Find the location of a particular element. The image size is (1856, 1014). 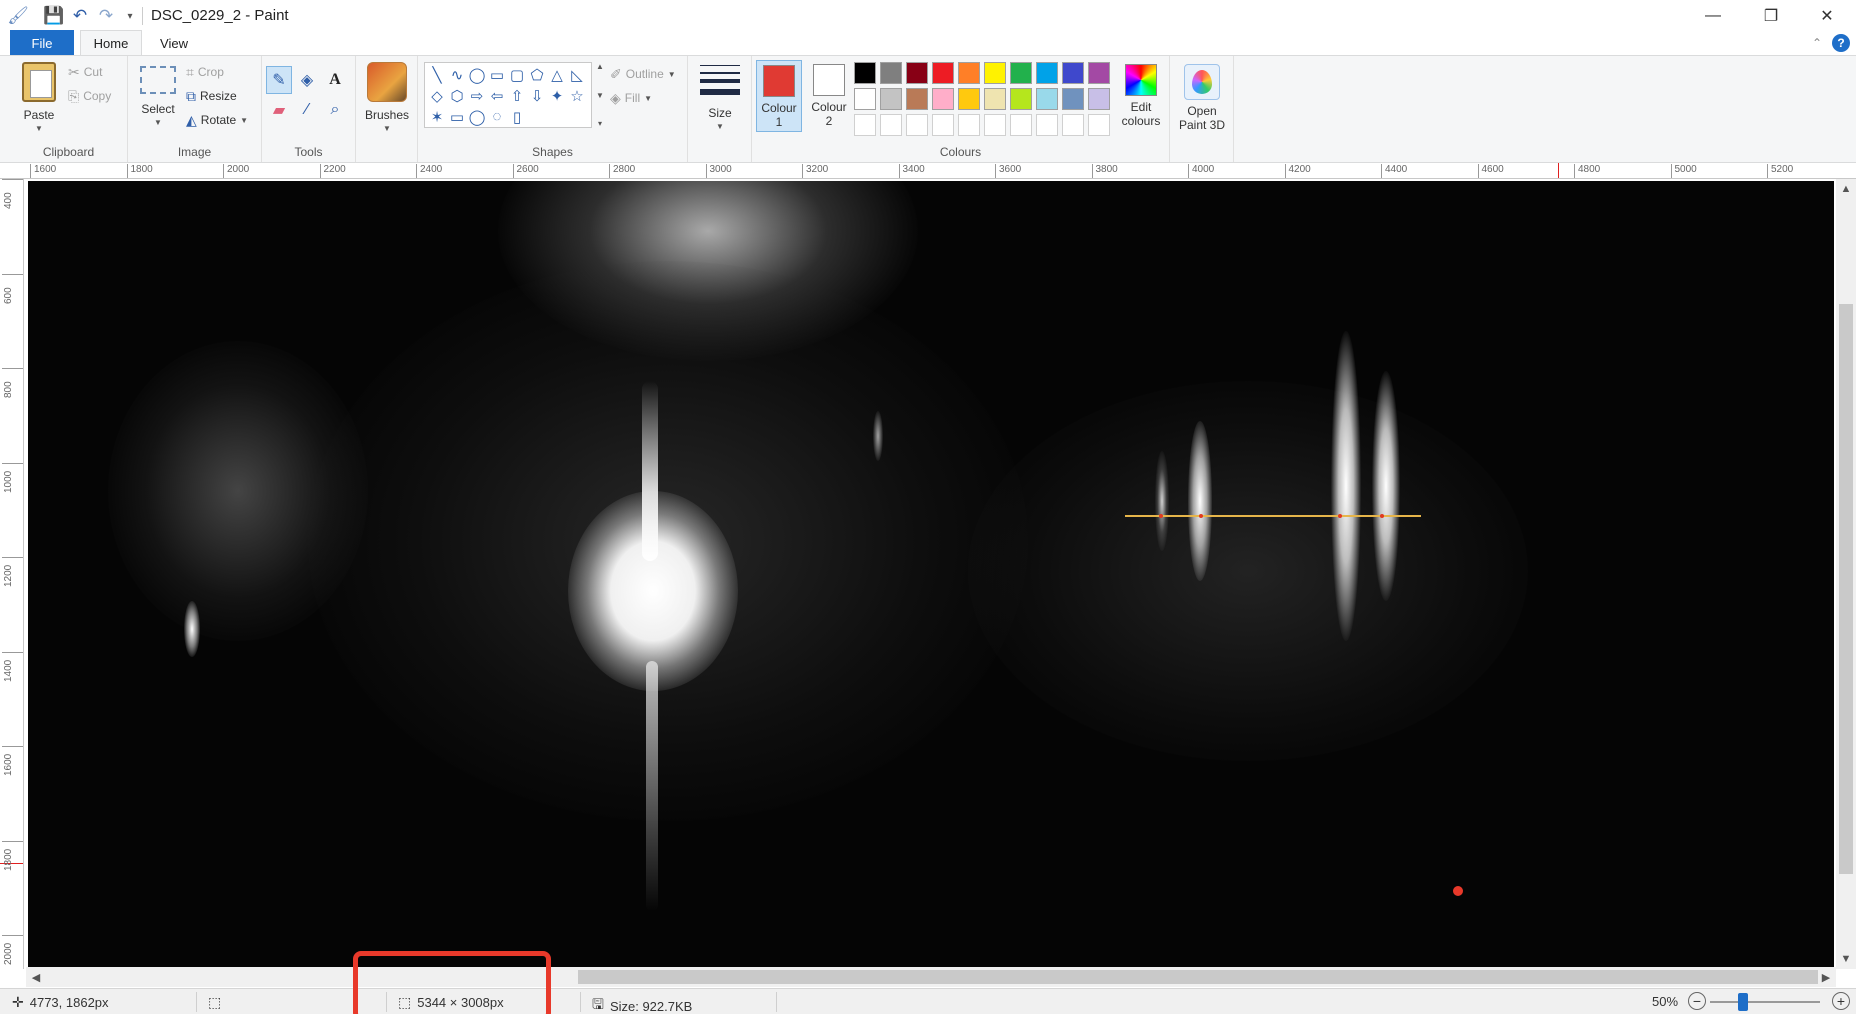

close-button: ✕ is located at coordinates (1827, 16).